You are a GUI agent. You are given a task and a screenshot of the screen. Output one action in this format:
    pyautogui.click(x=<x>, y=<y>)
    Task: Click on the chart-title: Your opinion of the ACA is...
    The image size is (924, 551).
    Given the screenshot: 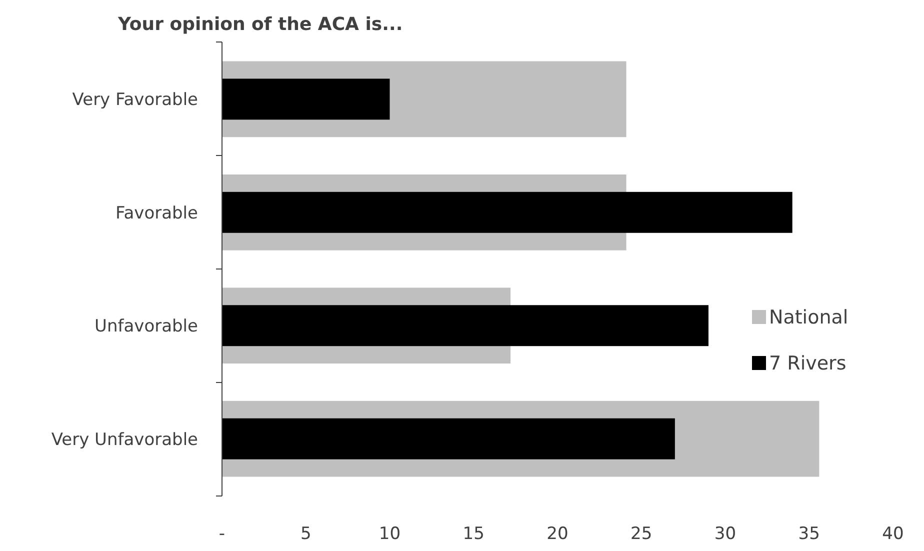 What is the action you would take?
    pyautogui.click(x=260, y=24)
    